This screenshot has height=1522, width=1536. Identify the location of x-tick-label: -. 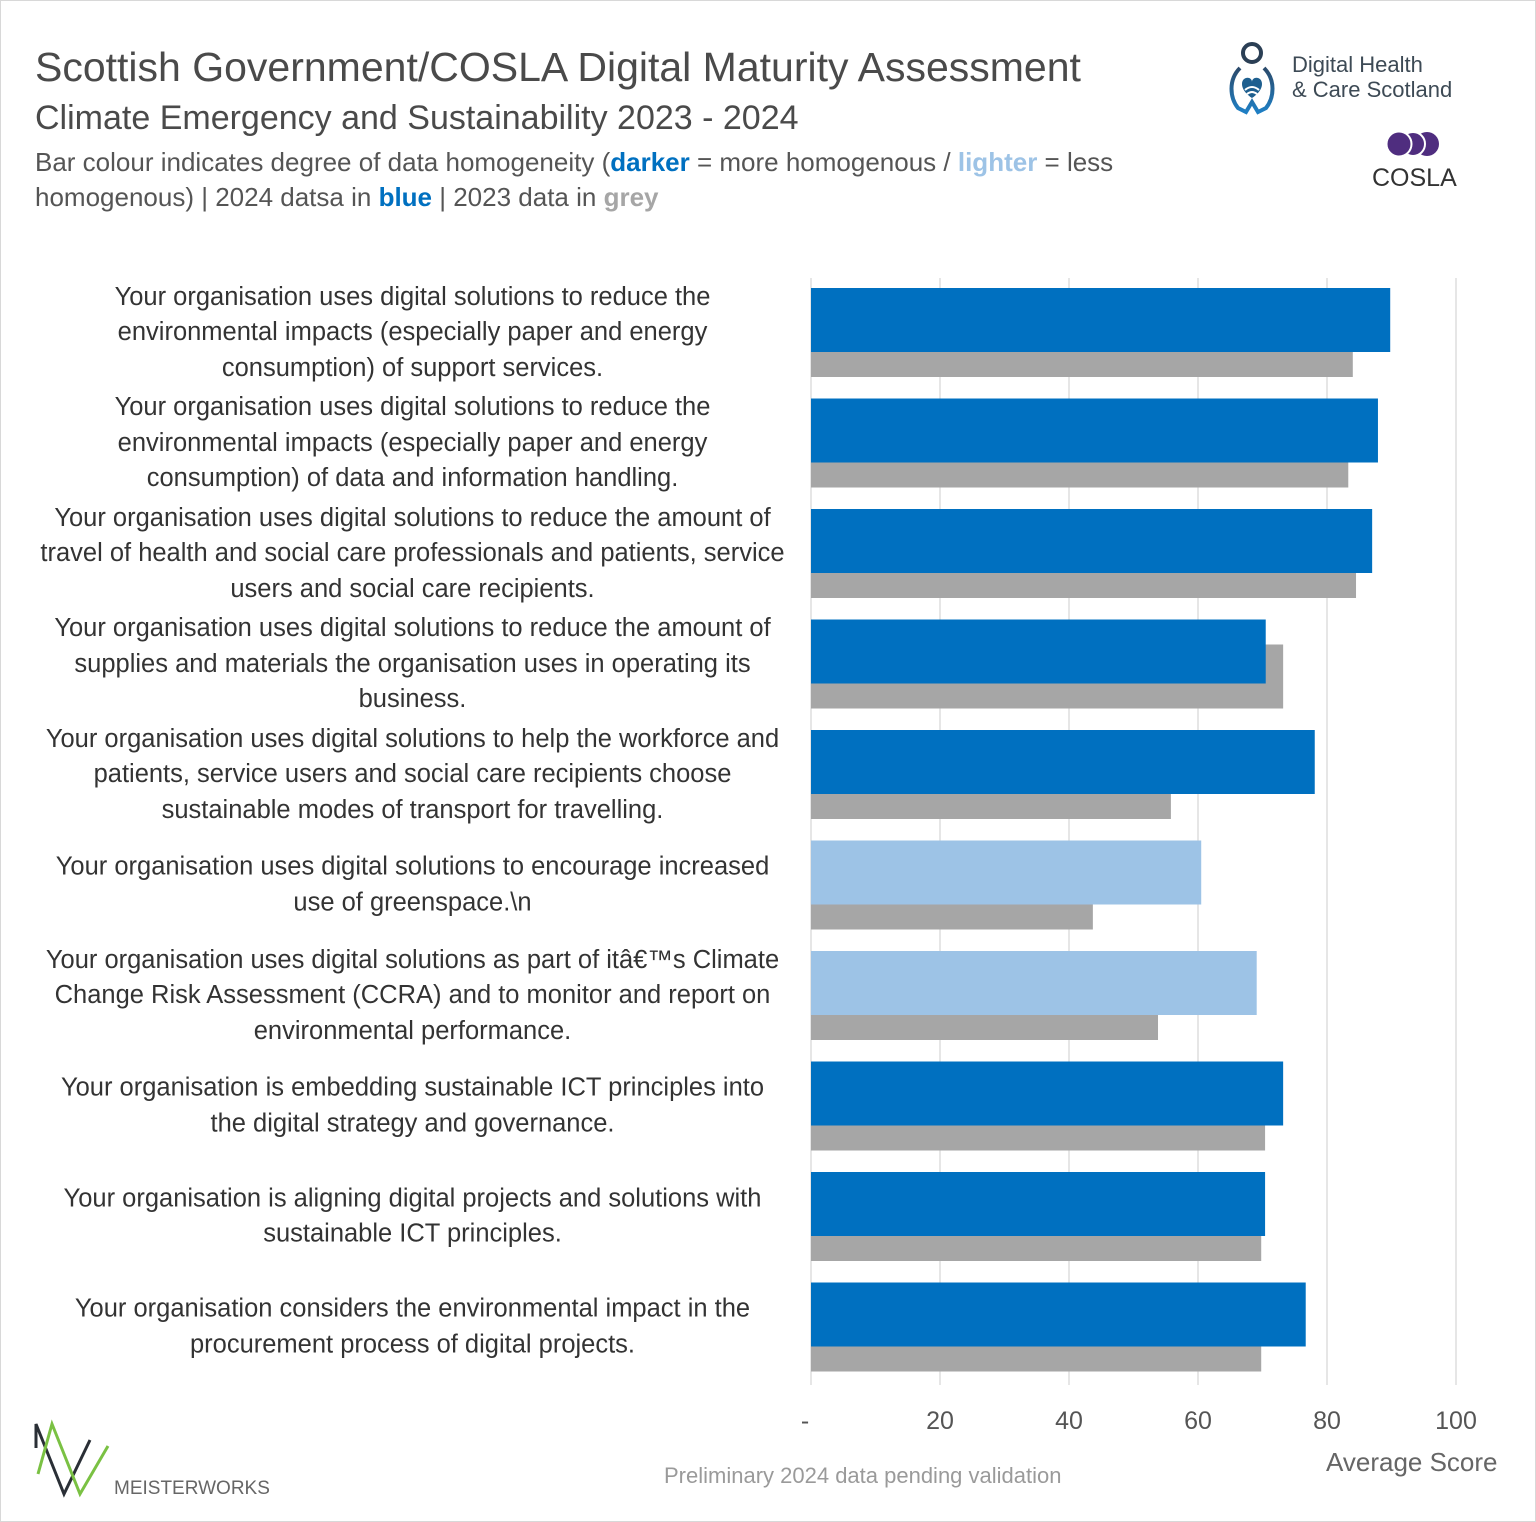
(805, 1421).